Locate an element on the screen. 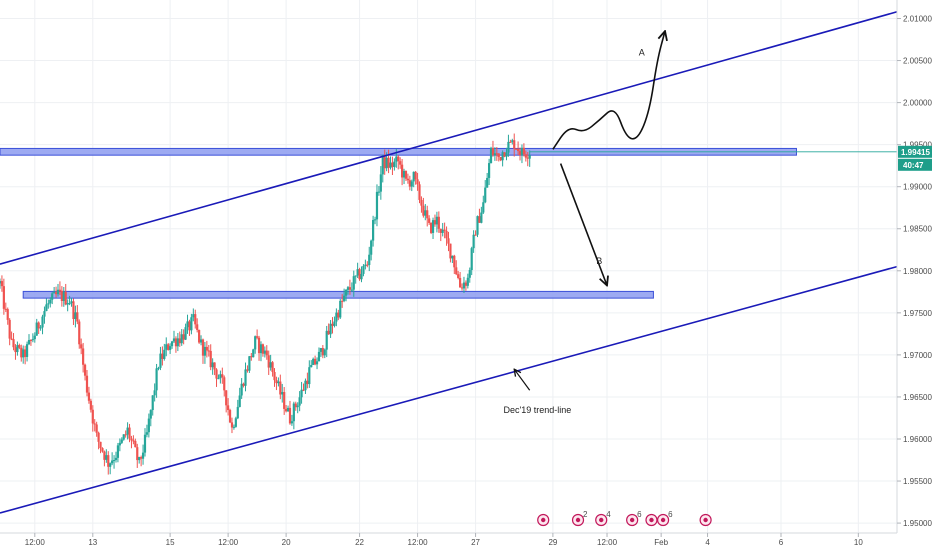 The height and width of the screenshot is (550, 932). bar-countdown: 40:47 is located at coordinates (913, 165).